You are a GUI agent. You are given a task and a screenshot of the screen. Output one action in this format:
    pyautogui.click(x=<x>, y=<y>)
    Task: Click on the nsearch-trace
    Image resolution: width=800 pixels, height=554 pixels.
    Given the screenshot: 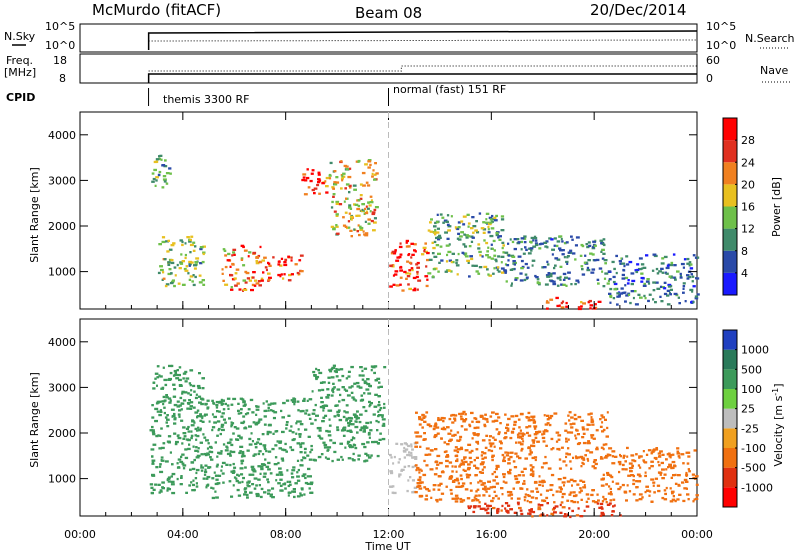 What is the action you would take?
    pyautogui.click(x=423, y=40)
    